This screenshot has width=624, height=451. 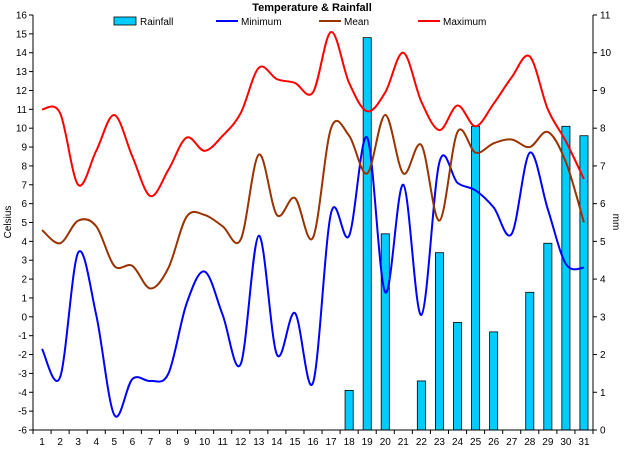 I want to click on y-right-tick-label: 2, so click(x=603, y=355).